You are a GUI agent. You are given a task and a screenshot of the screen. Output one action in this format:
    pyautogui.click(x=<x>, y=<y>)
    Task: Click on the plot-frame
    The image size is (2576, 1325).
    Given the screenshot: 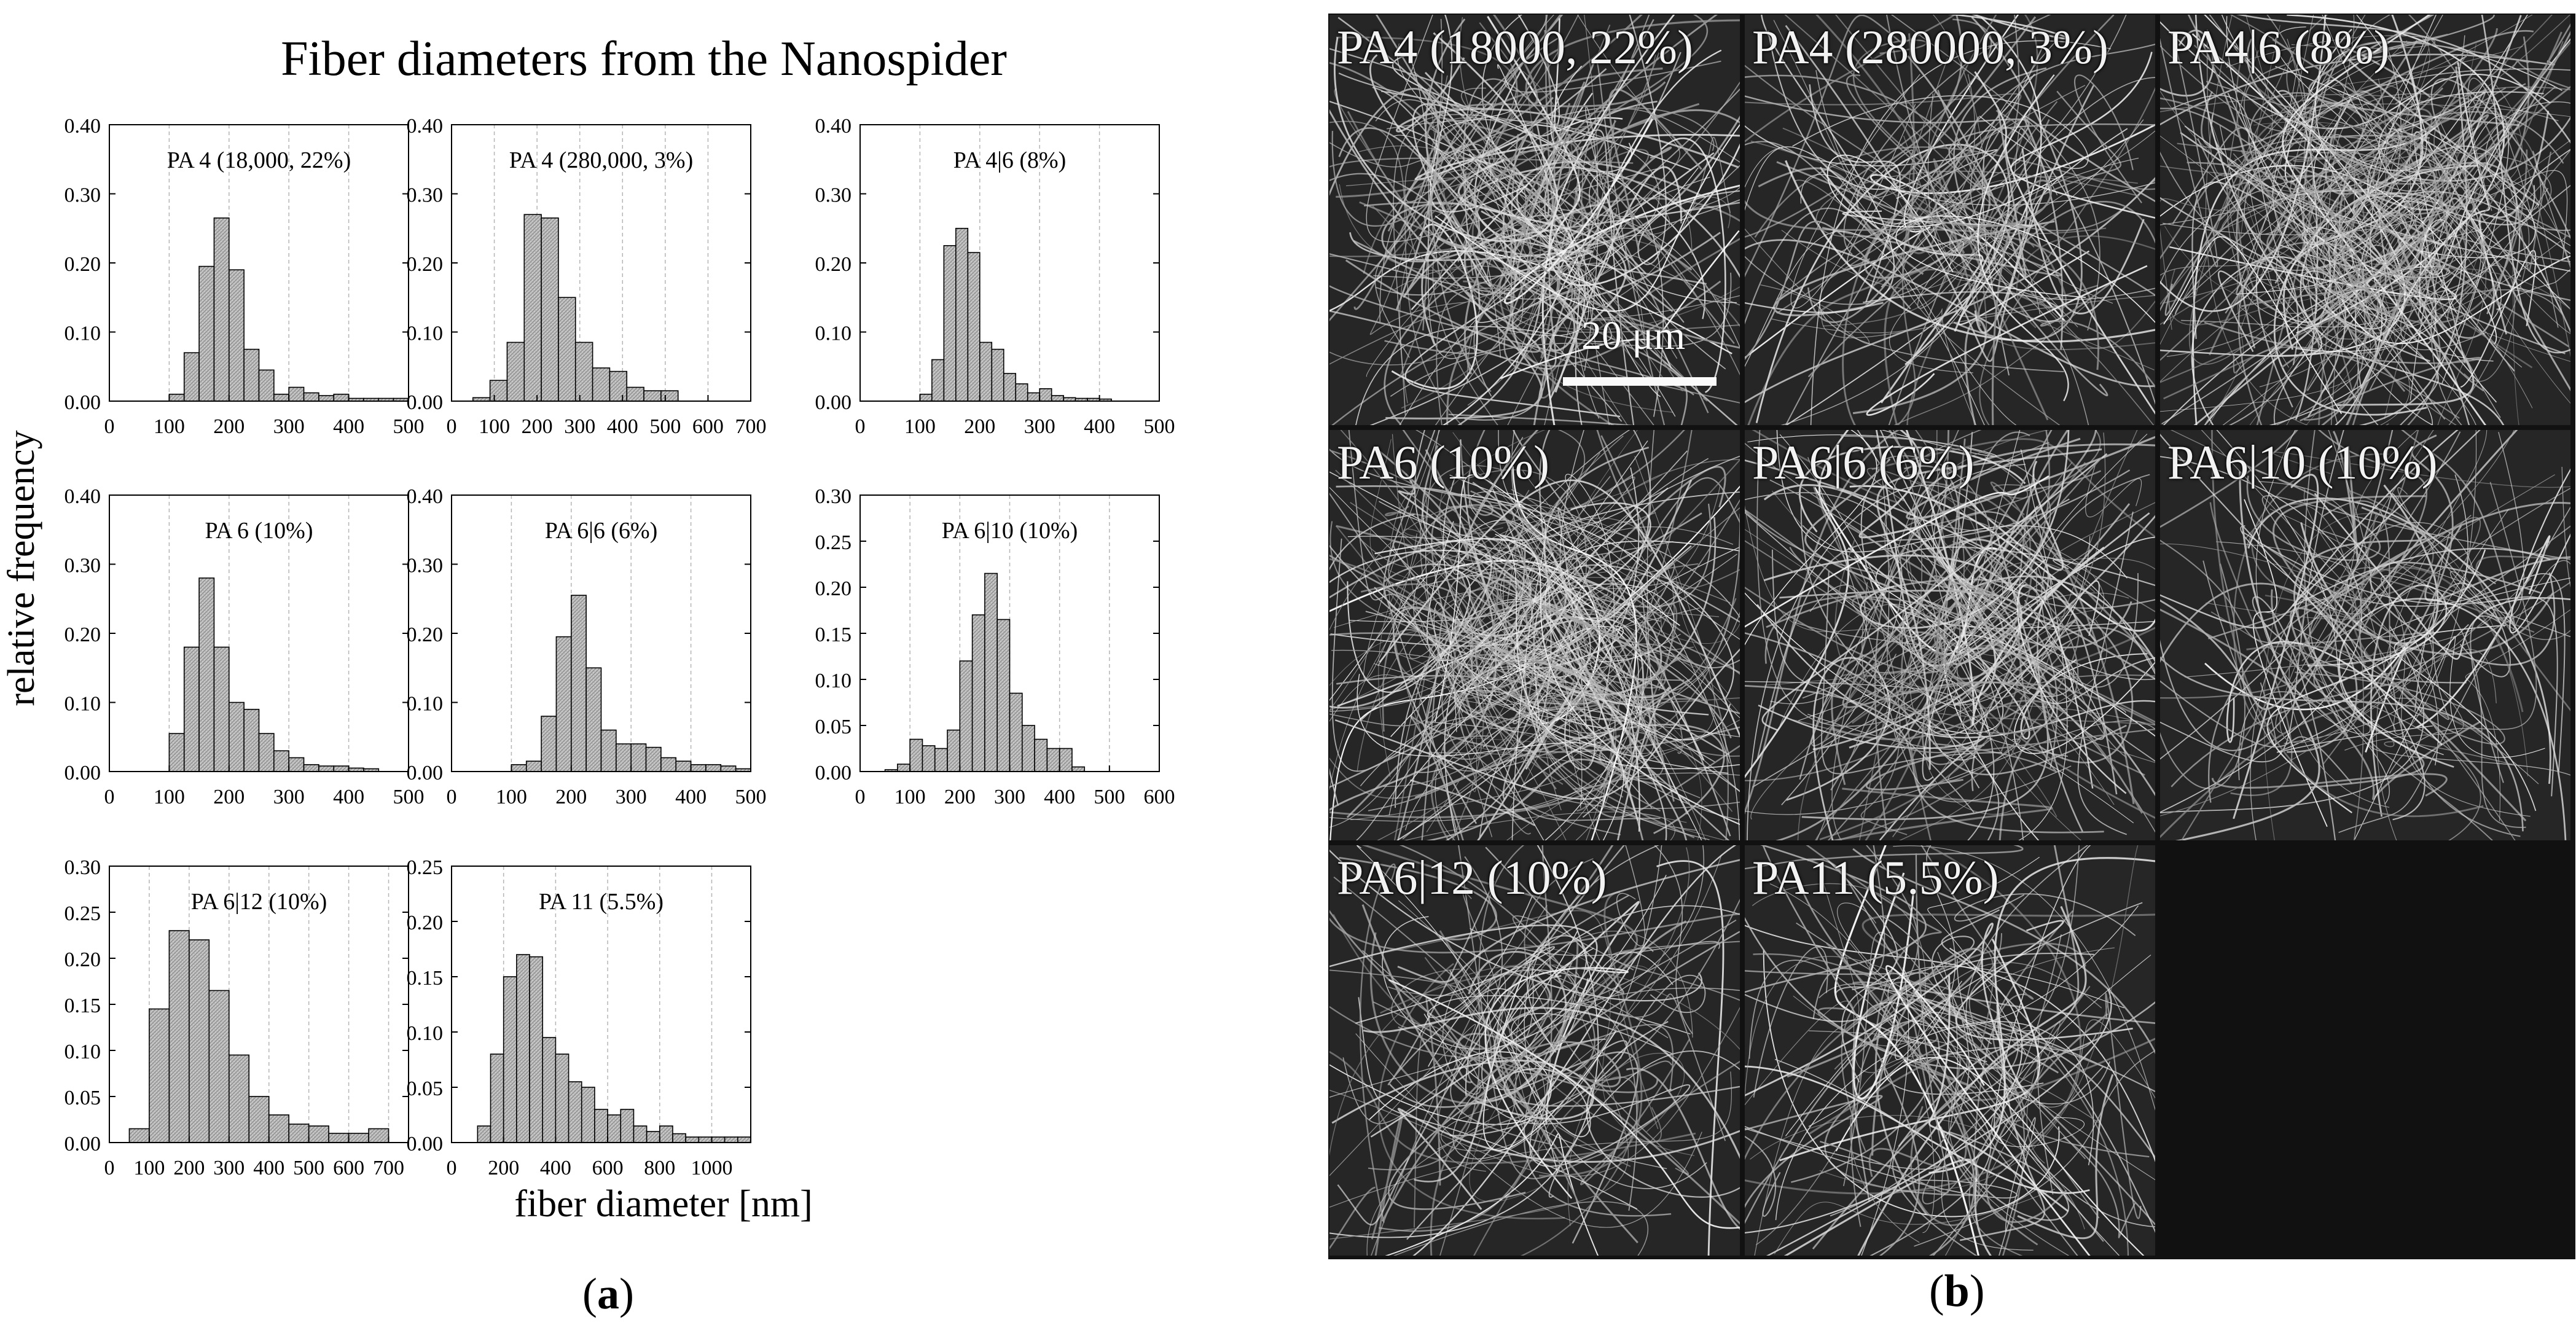 What is the action you would take?
    pyautogui.click(x=601, y=1005)
    